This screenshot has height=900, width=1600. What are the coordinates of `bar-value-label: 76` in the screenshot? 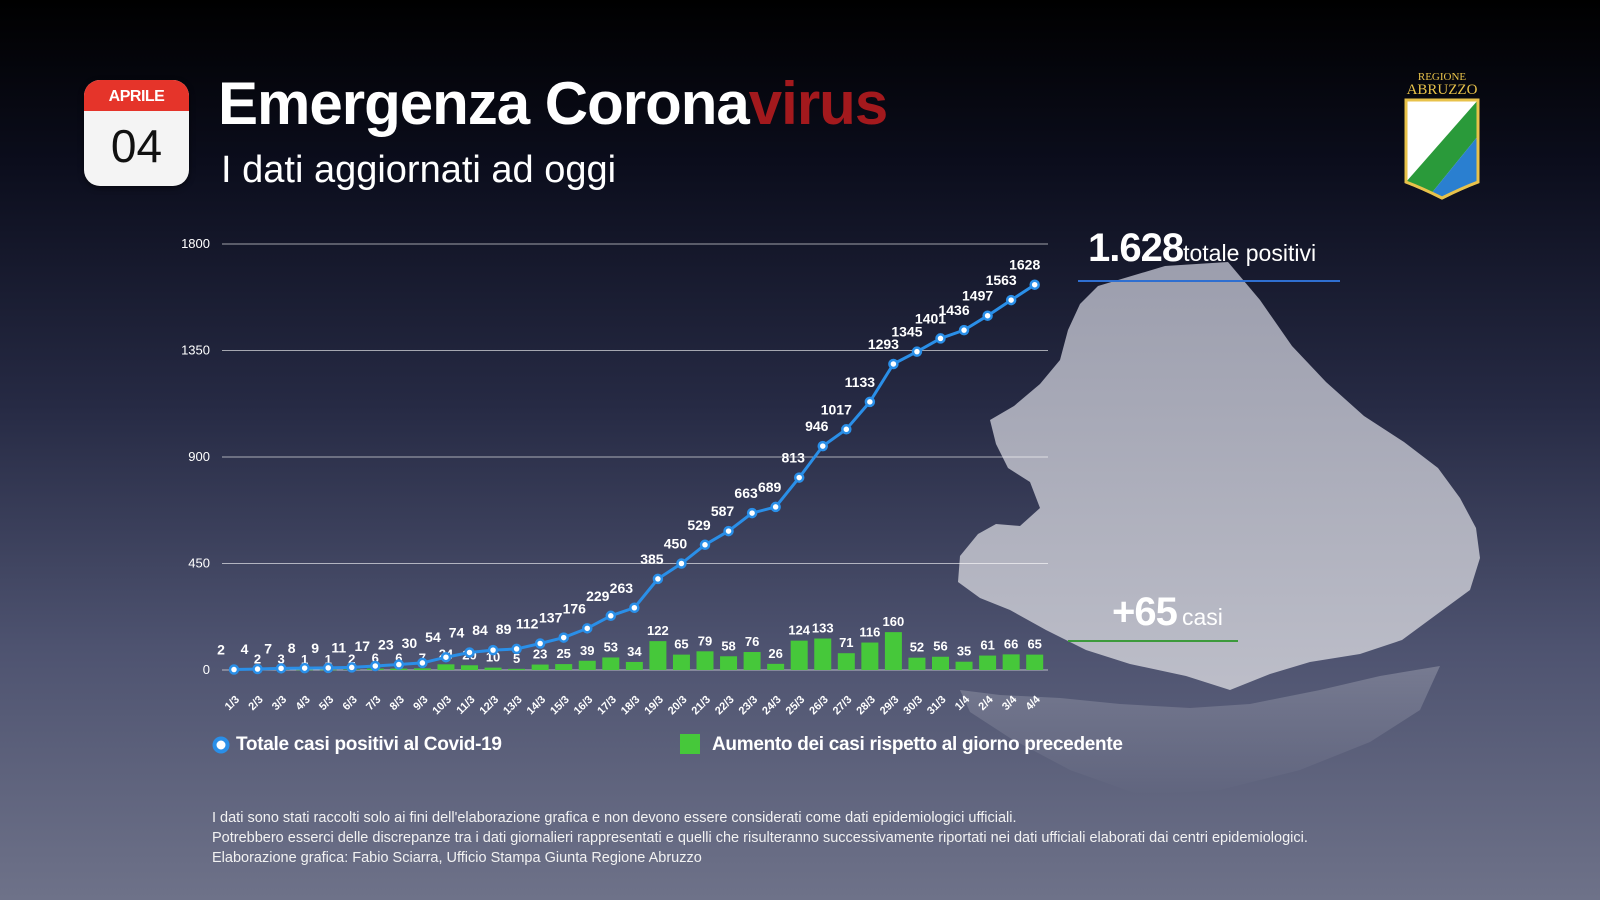 It's located at (752, 641).